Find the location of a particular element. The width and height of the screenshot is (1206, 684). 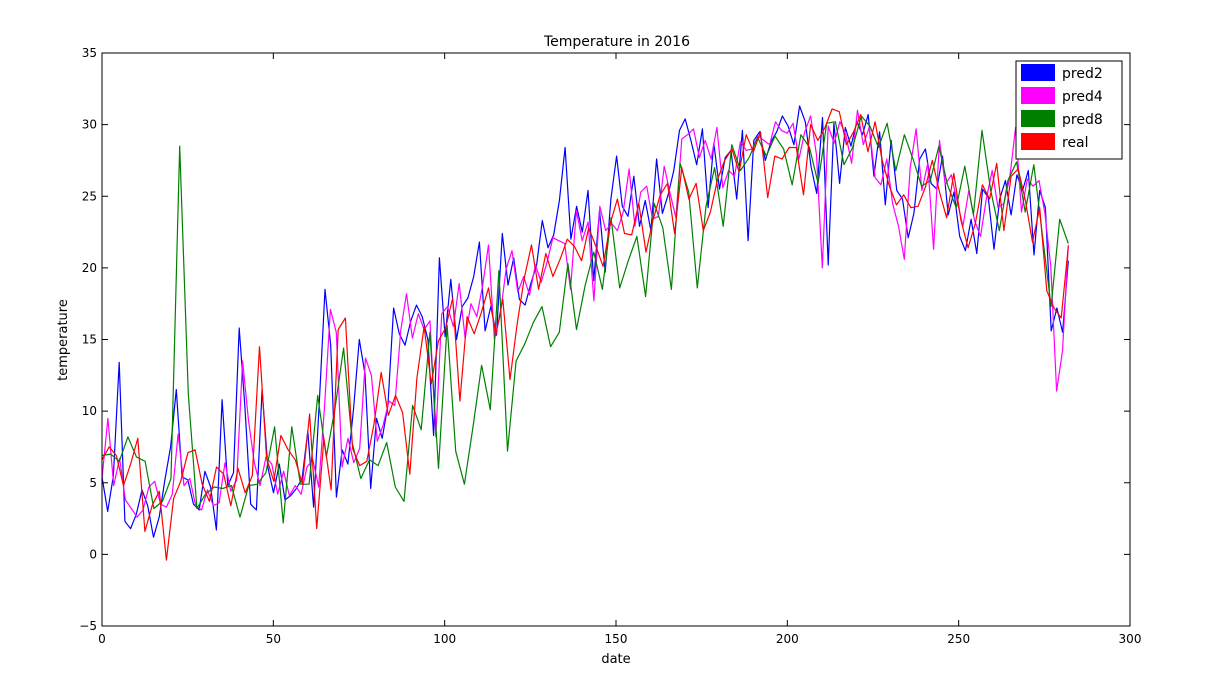

y-tick-label: 15 is located at coordinates (89, 340).